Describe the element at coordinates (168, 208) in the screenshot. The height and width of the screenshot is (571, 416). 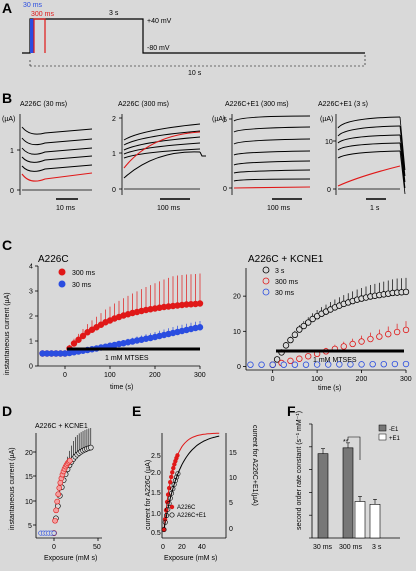
I see `trace2-scalebar: 100 ms` at that location.